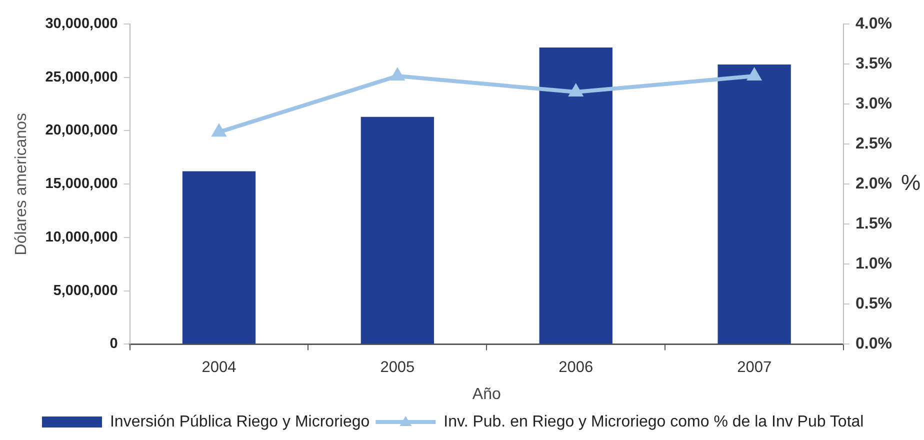 Image resolution: width=924 pixels, height=440 pixels. Describe the element at coordinates (874, 63) in the screenshot. I see `y2-tick-label: 3.5%` at that location.